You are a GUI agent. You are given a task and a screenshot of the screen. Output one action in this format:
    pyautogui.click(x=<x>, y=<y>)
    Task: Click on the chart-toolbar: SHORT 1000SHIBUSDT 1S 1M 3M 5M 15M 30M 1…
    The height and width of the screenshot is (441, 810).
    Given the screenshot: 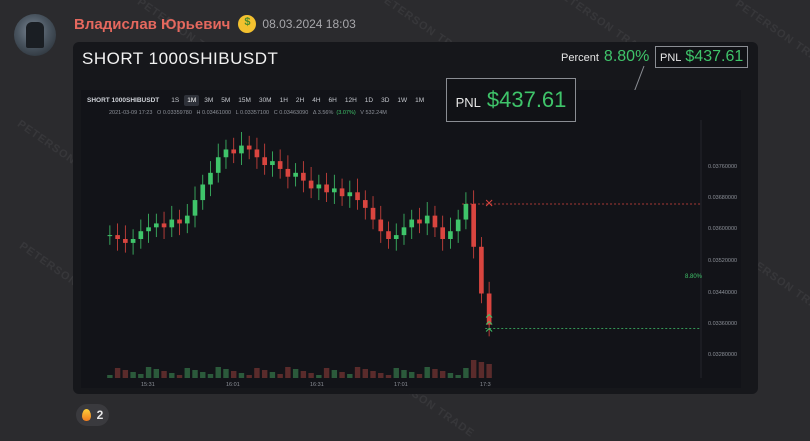 What is the action you would take?
    pyautogui.click(x=258, y=100)
    